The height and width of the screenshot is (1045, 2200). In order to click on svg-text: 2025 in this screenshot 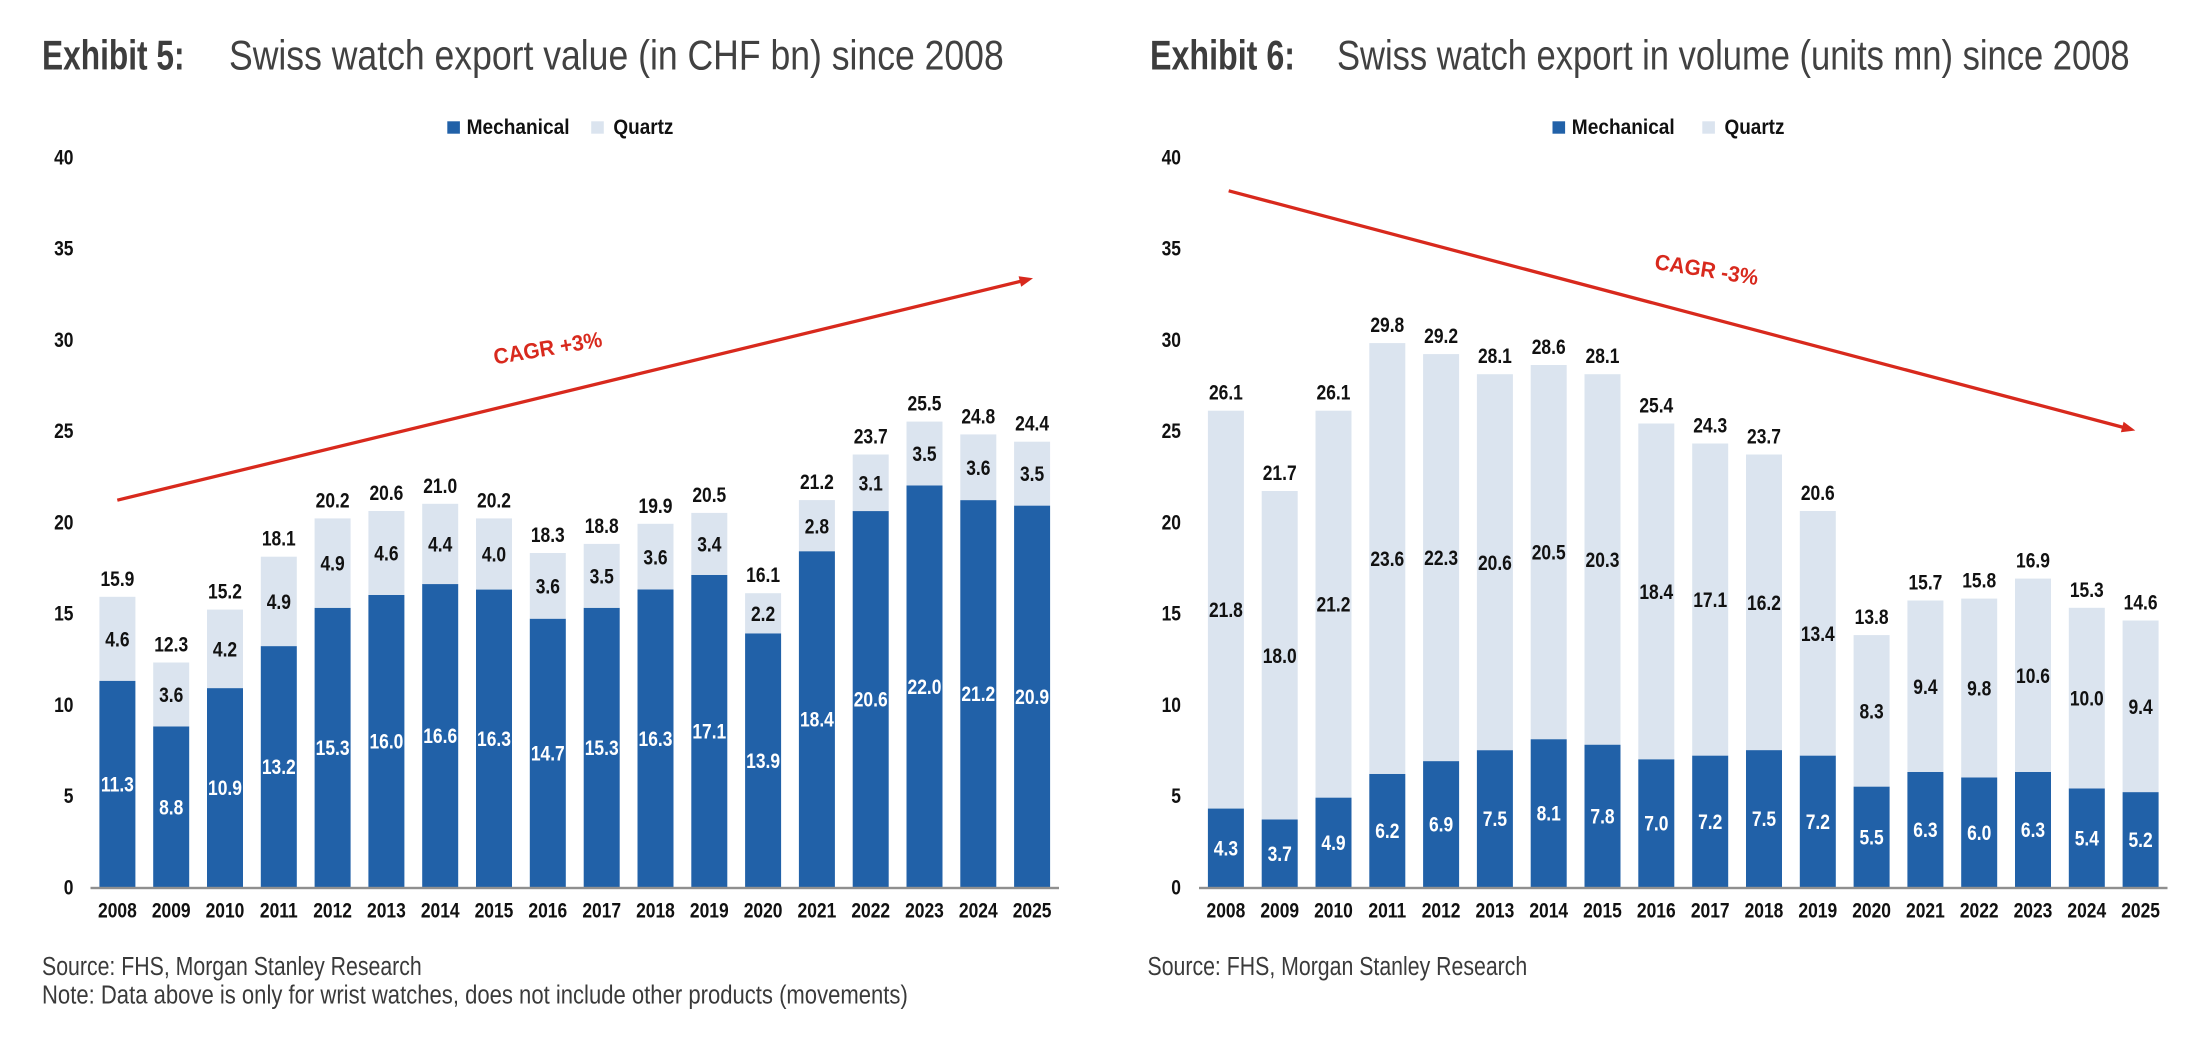, I will do `click(1032, 911)`.